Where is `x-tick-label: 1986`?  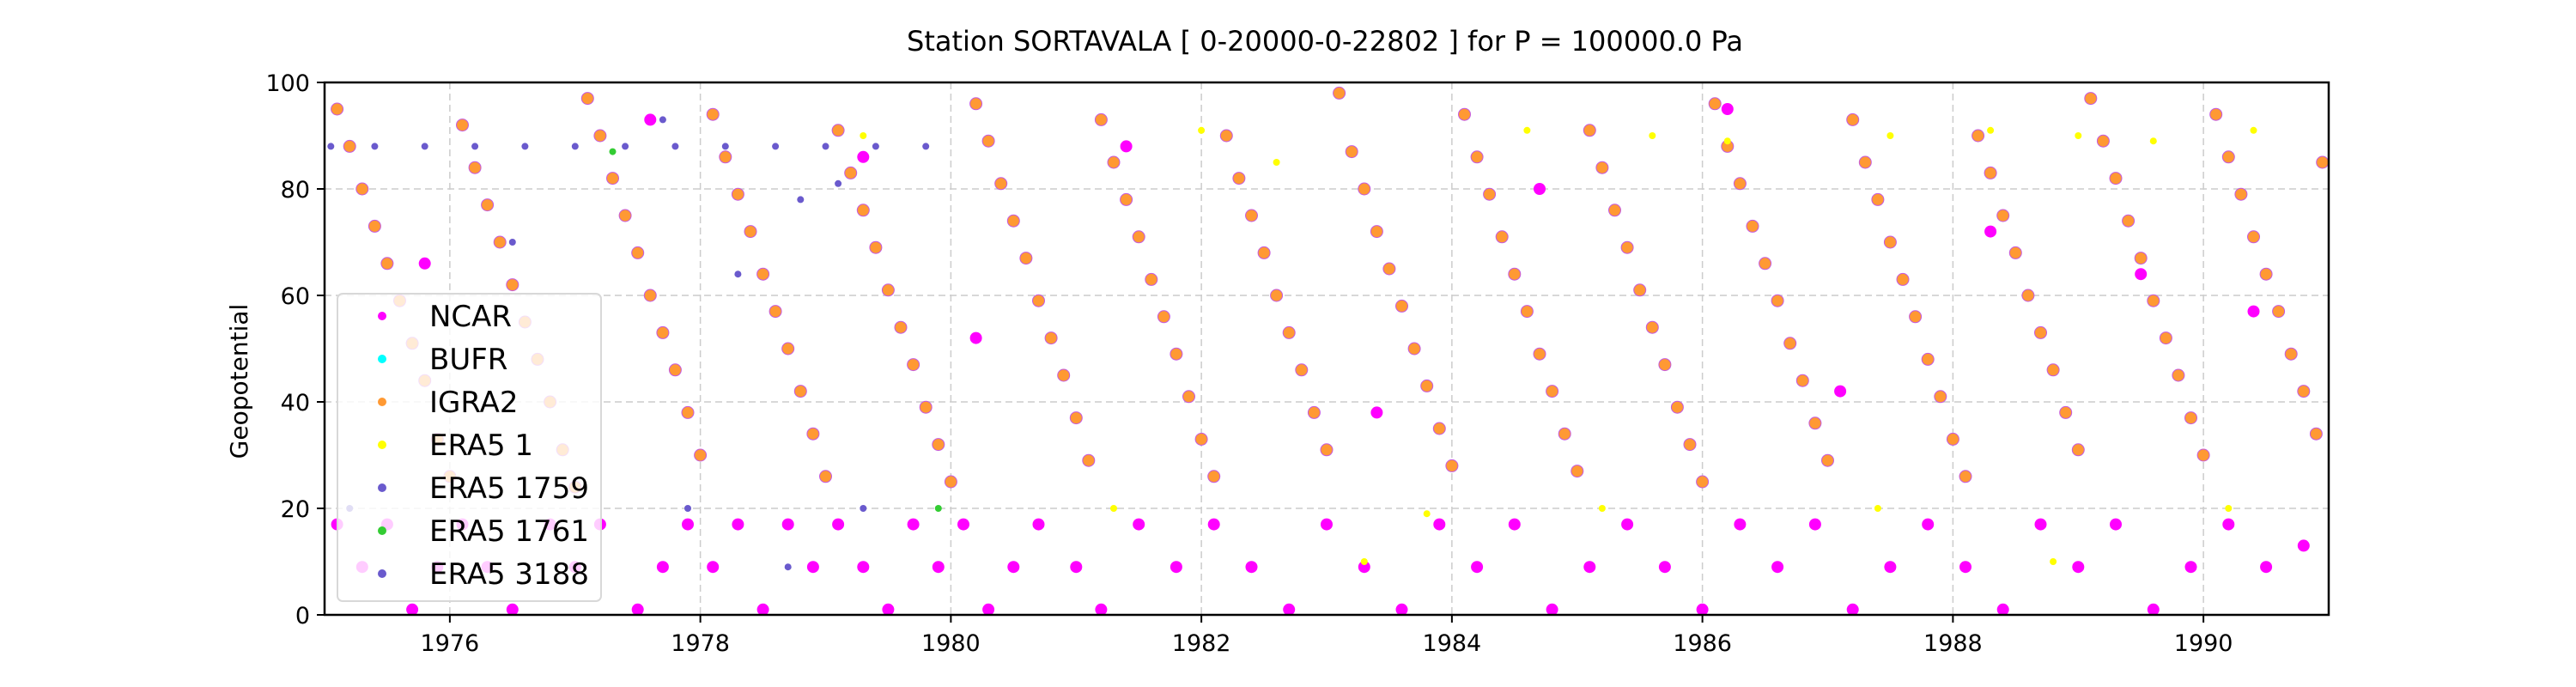 x-tick-label: 1986 is located at coordinates (1703, 643).